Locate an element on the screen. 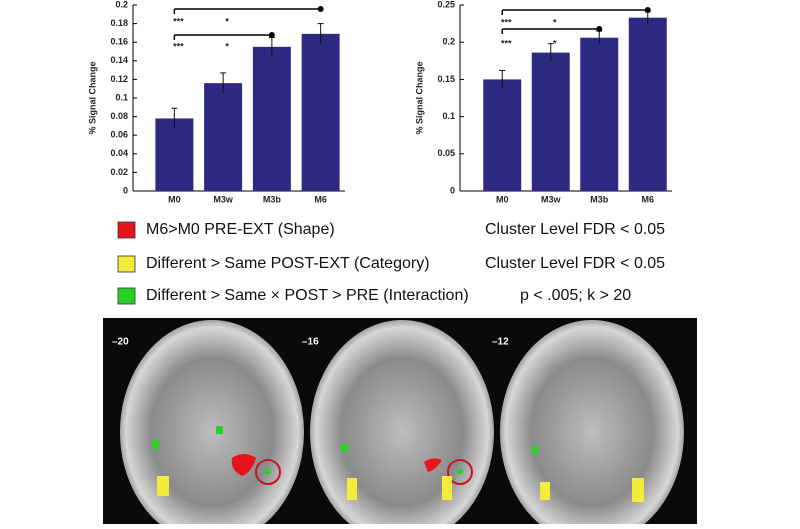 The width and height of the screenshot is (800, 529). legend-label: Different > Same POST-EXT (Category) is located at coordinates (288, 263).